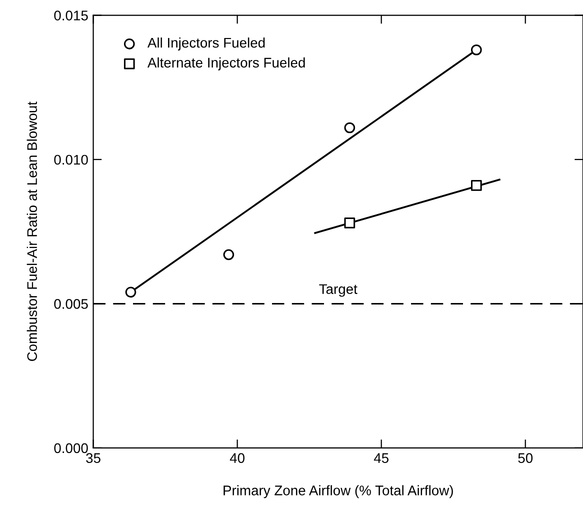 This screenshot has width=583, height=509. What do you see at coordinates (71, 159) in the screenshot?
I see `y-tick-label: 0.010` at bounding box center [71, 159].